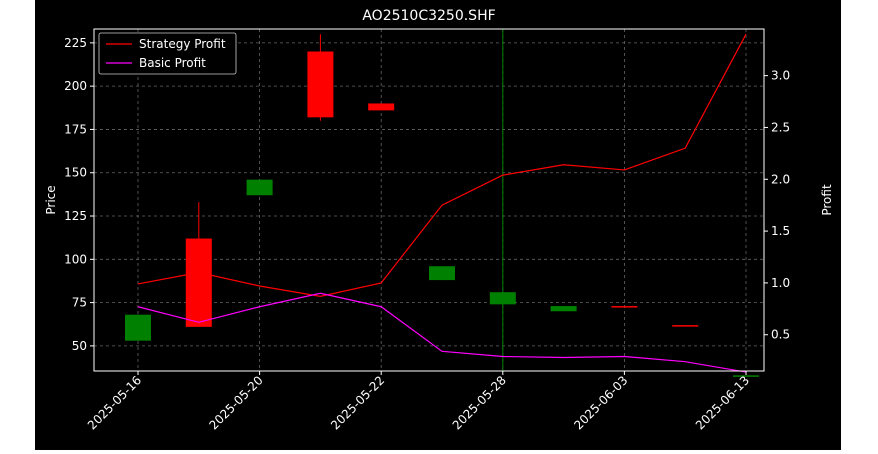 This screenshot has width=878, height=454. I want to click on legend: Strategy Profit Basic Profit, so click(167, 53).